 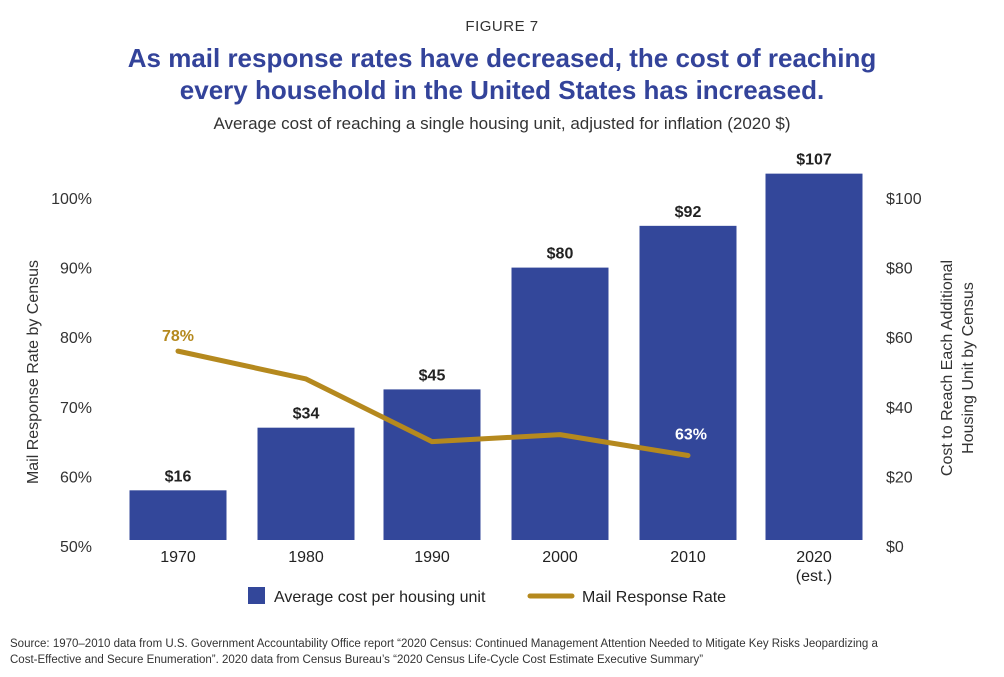 What do you see at coordinates (688, 212) in the screenshot?
I see `bar-value-label: $92` at bounding box center [688, 212].